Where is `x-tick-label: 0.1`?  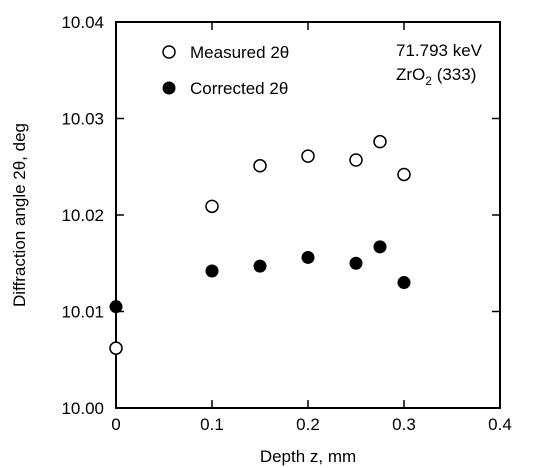 x-tick-label: 0.1 is located at coordinates (212, 424).